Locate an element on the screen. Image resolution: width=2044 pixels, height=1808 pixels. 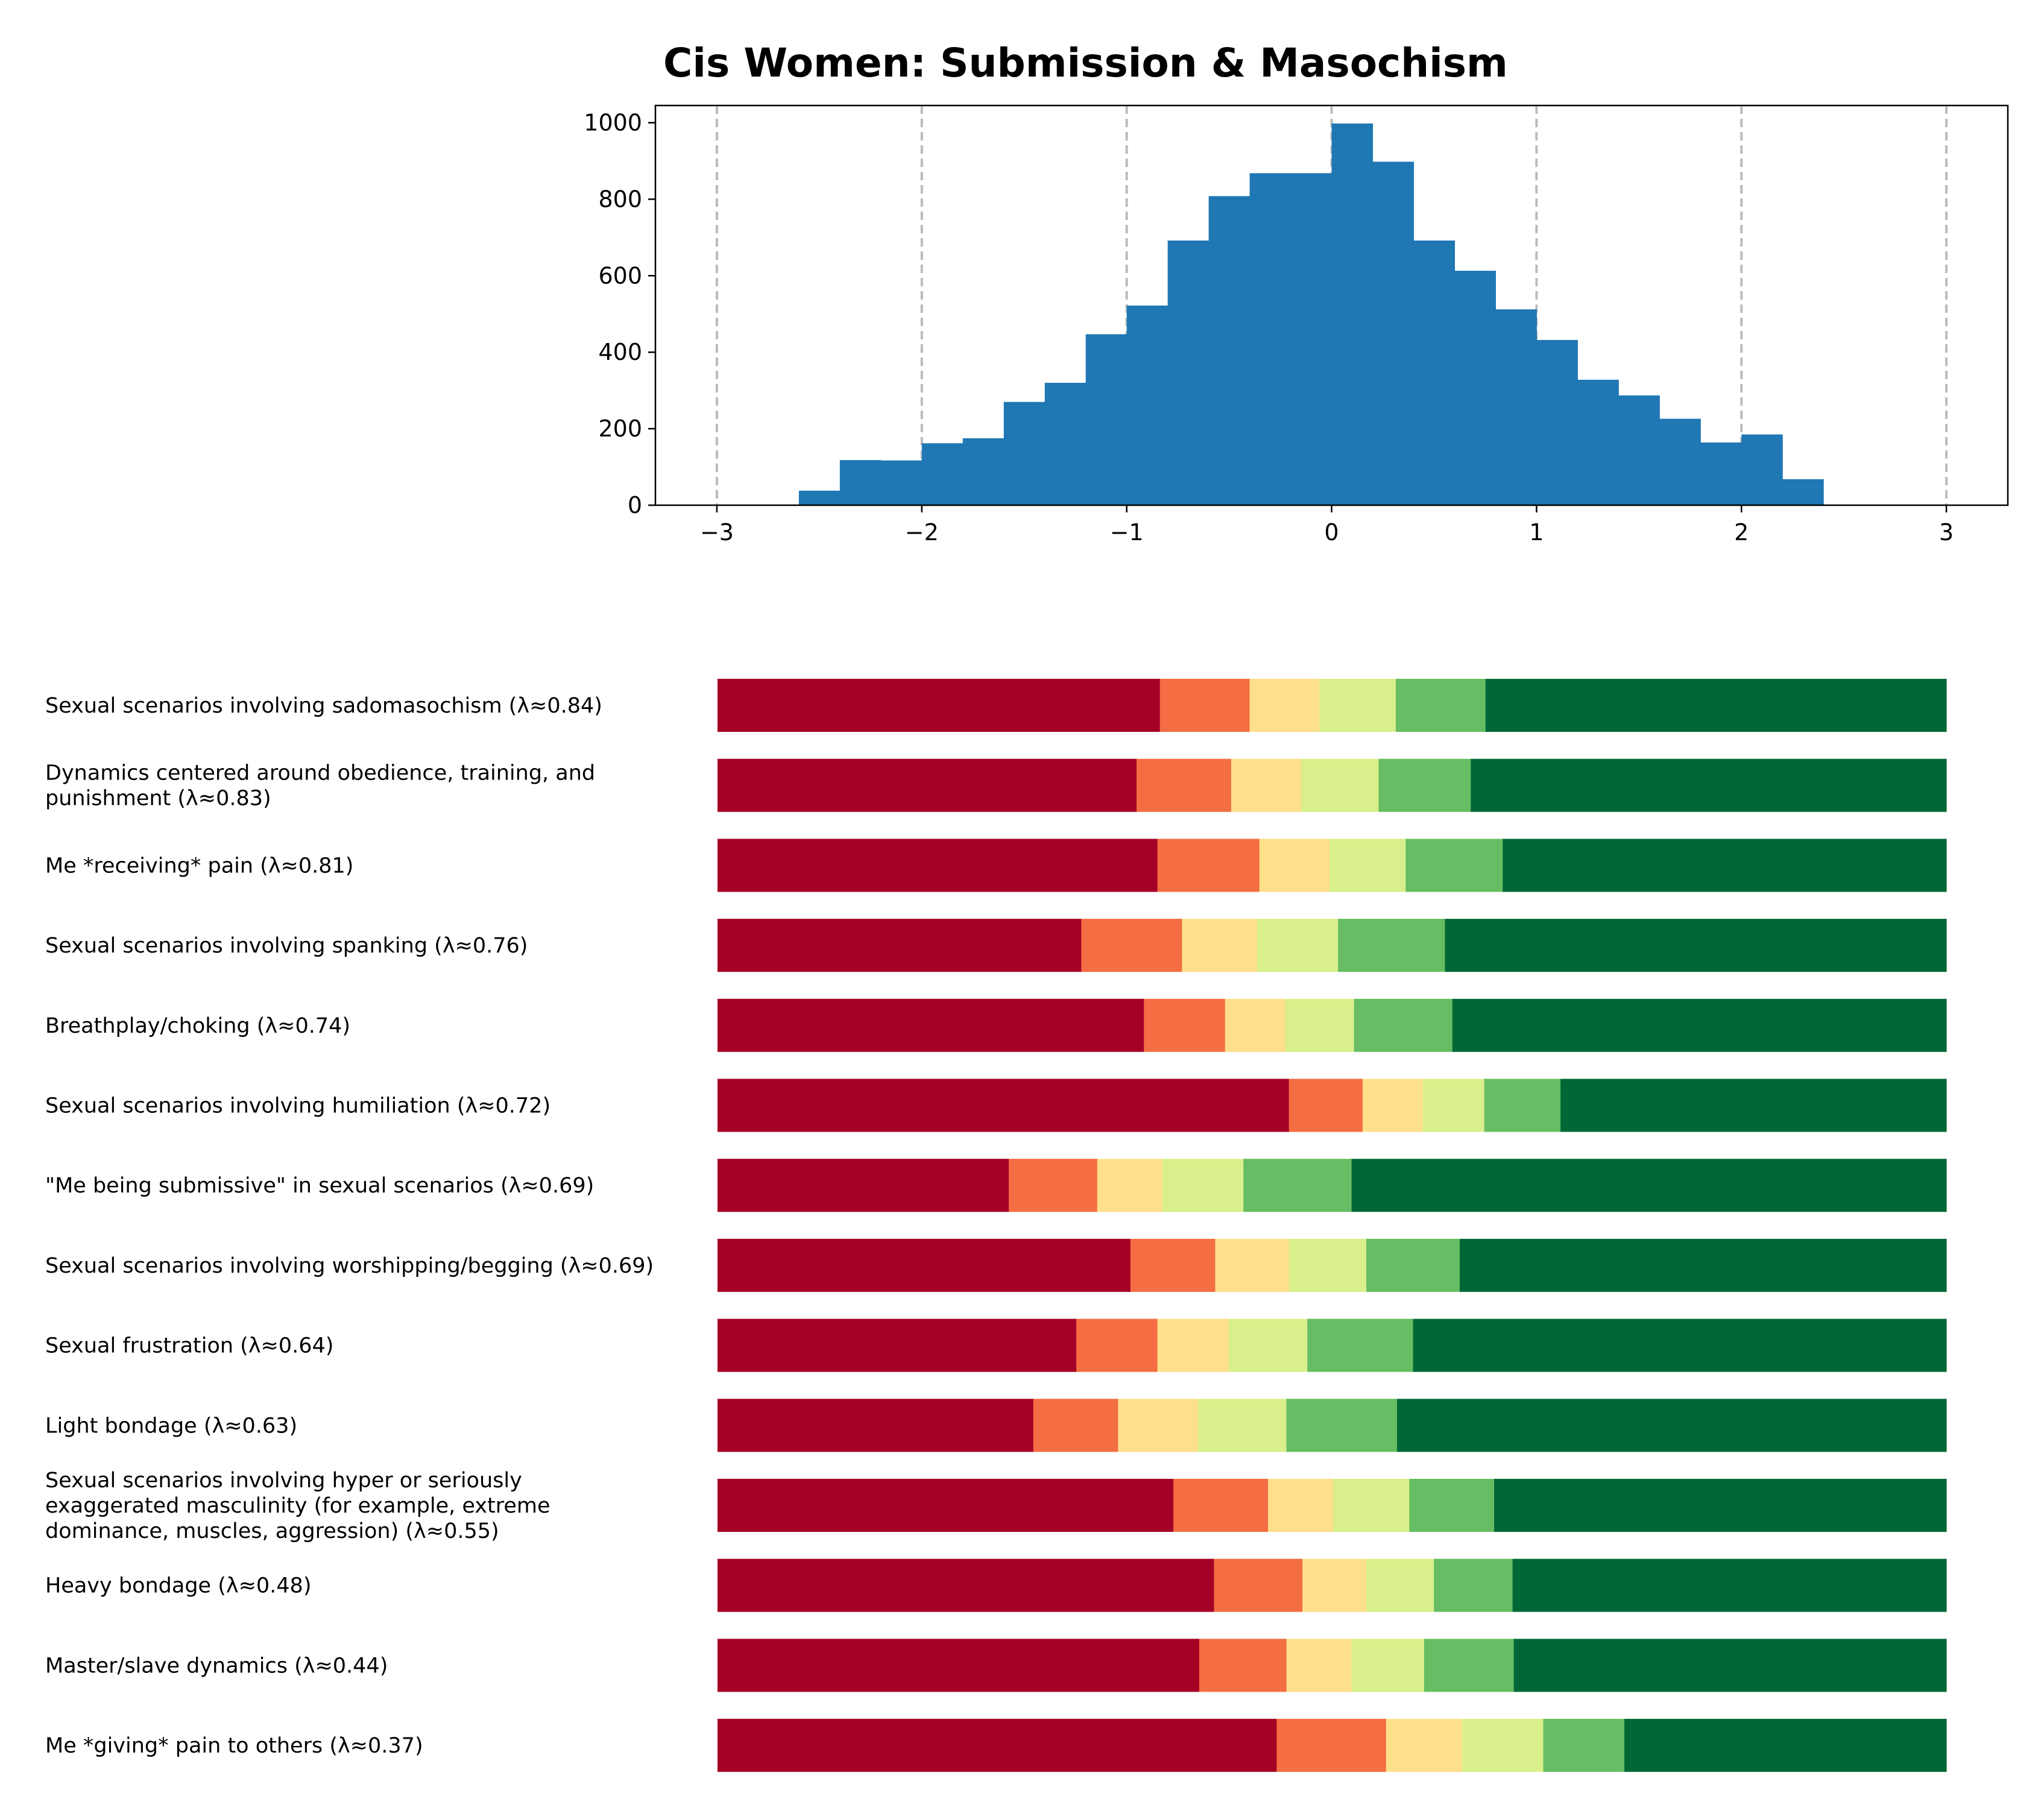
y-tick-label: 1000 is located at coordinates (613, 123).